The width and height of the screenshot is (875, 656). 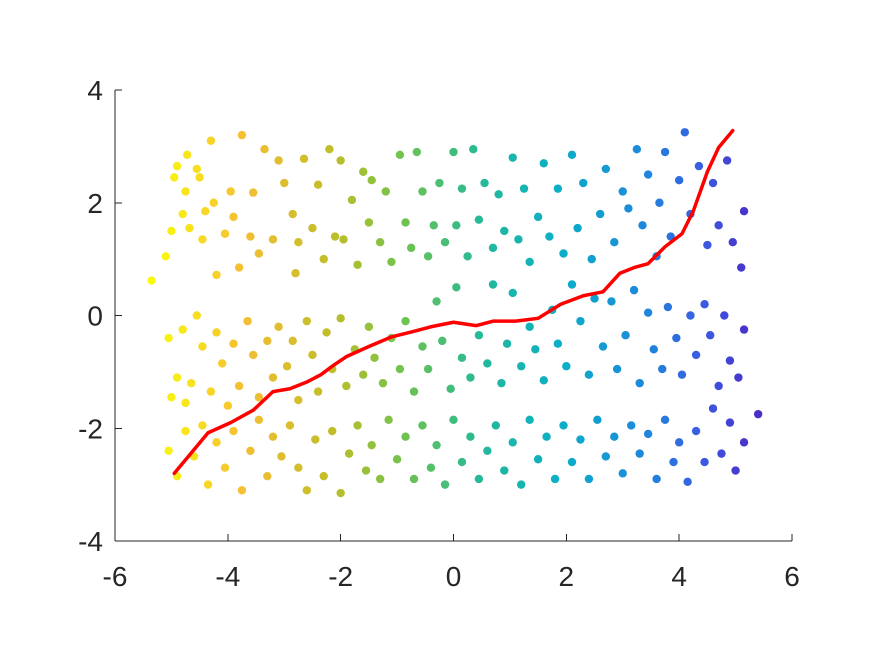 What do you see at coordinates (567, 576) in the screenshot?
I see `x-tick-label: 2` at bounding box center [567, 576].